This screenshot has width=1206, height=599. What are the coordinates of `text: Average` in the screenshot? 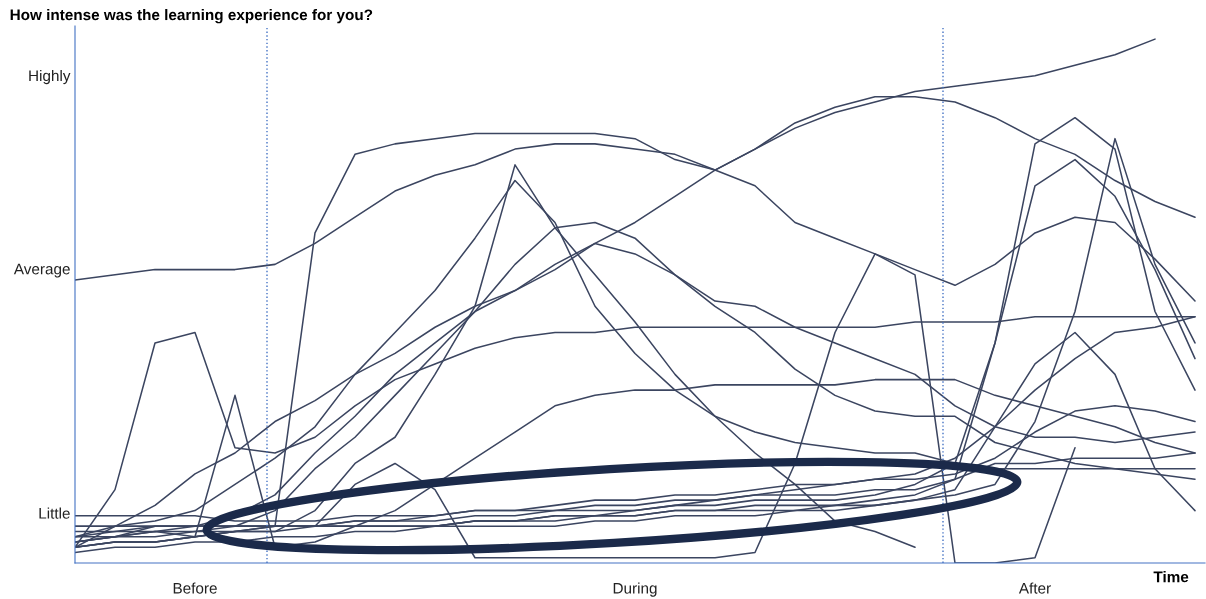 It's located at (41, 270).